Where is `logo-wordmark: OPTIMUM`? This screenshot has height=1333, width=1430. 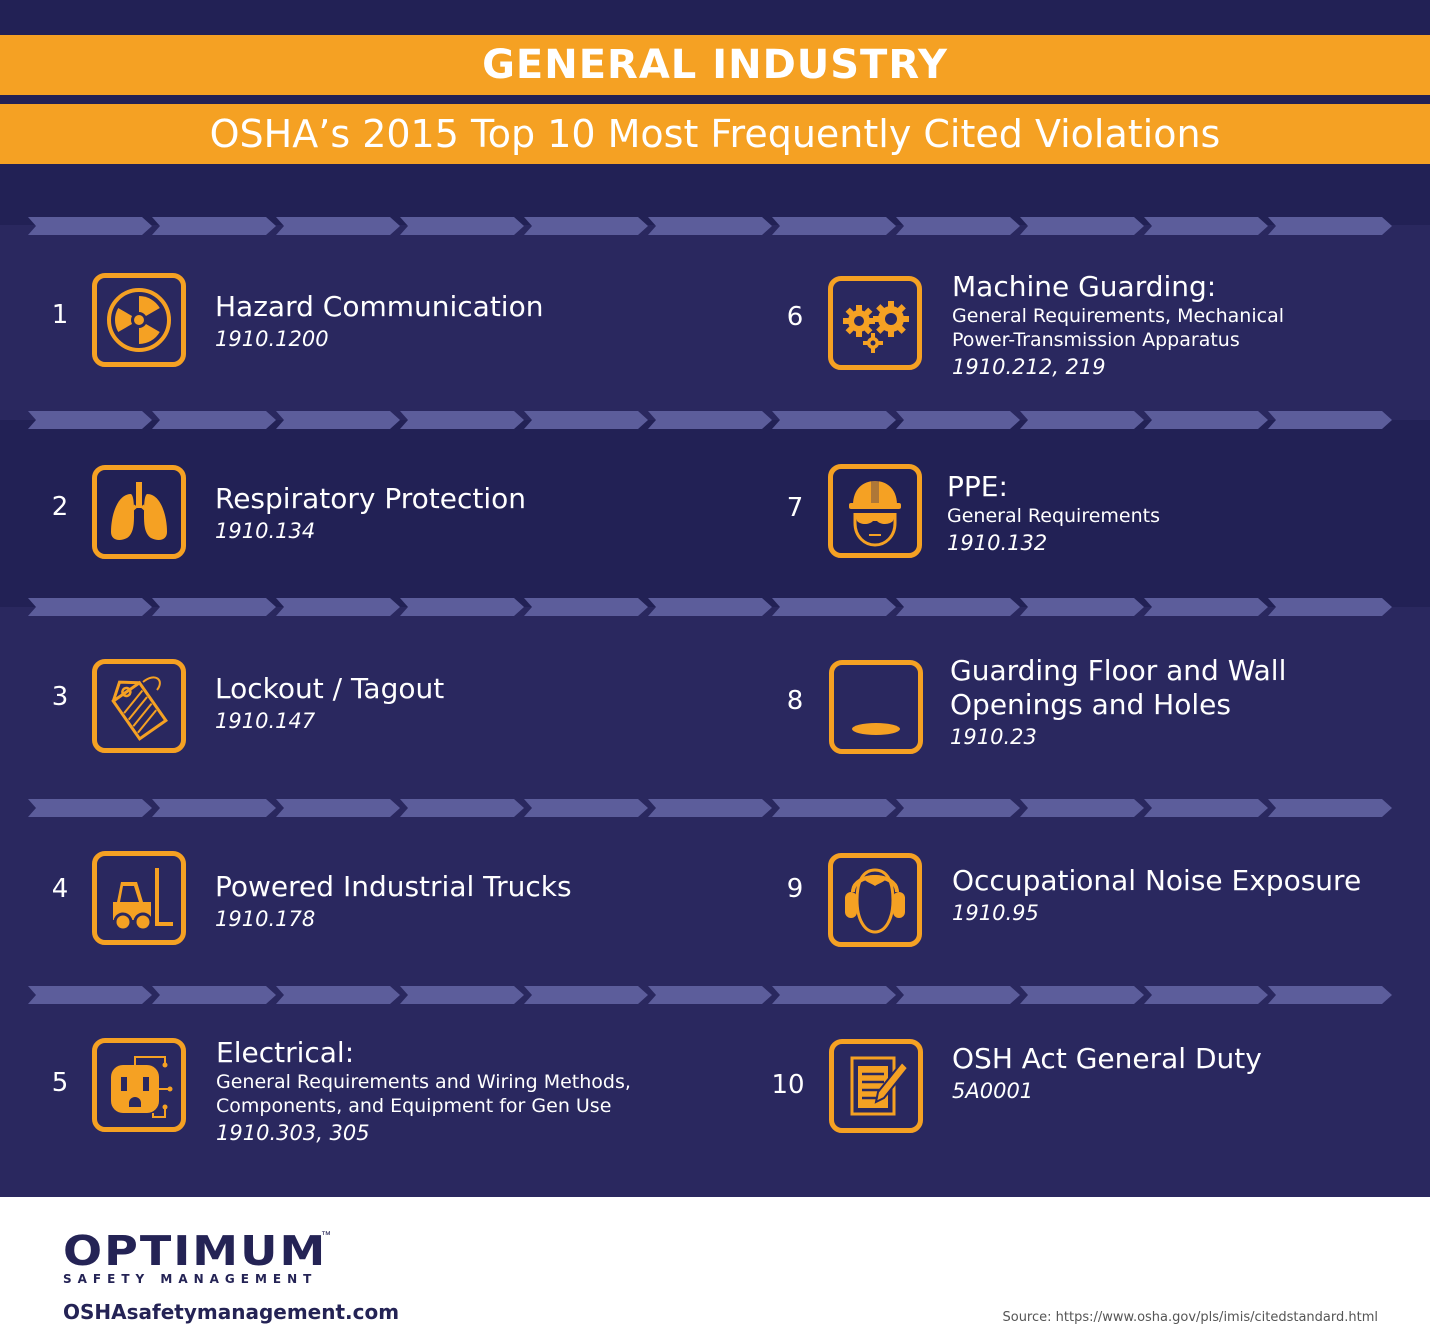
logo-wordmark: OPTIMUM is located at coordinates (195, 1250).